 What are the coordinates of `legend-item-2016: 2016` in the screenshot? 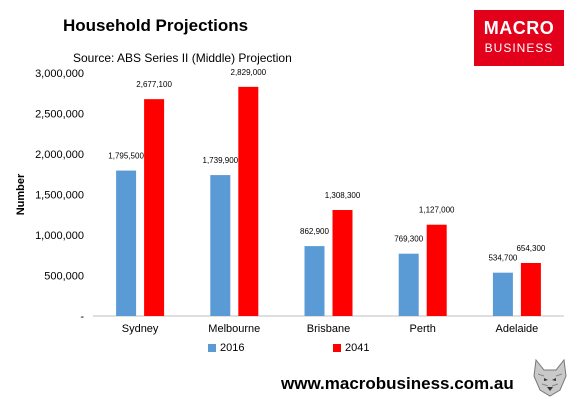 It's located at (226, 348).